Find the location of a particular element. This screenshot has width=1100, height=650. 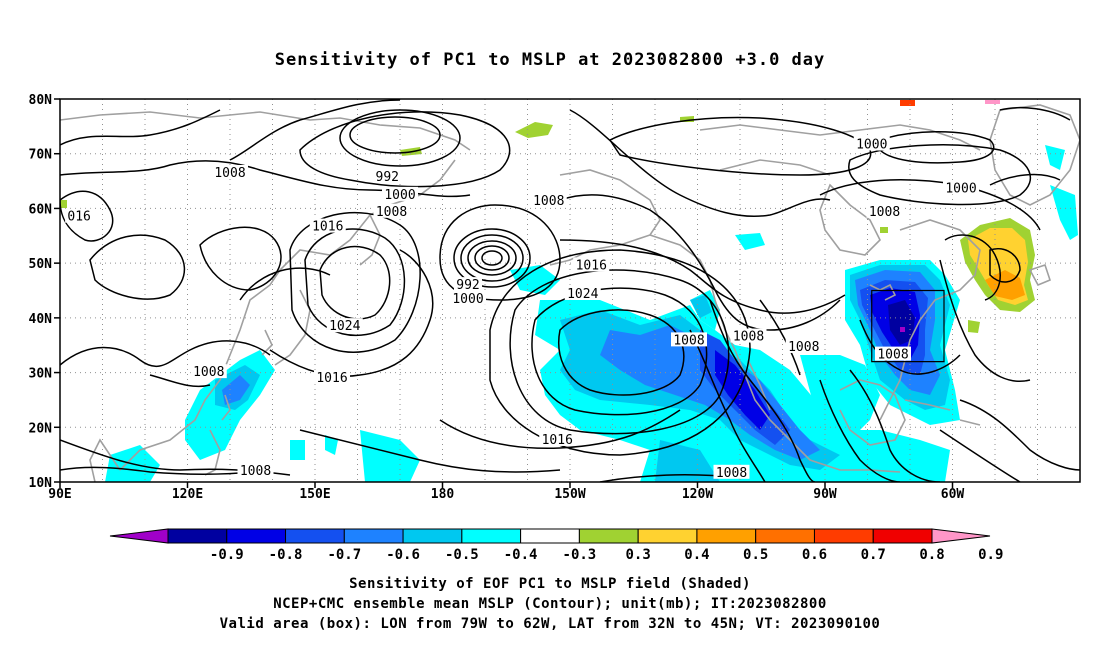

colorbar-label: -0.3 is located at coordinates (580, 555).